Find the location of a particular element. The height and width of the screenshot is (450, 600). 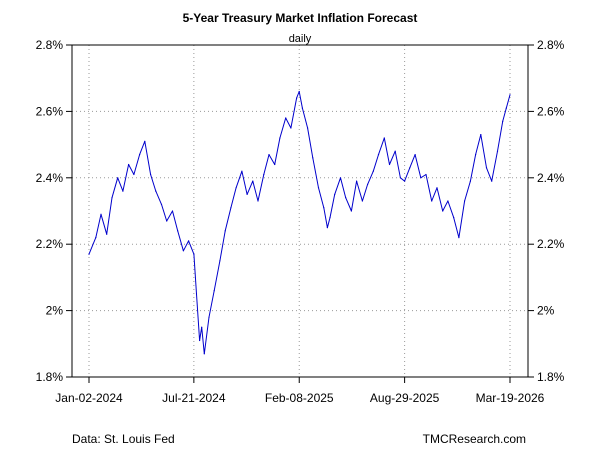

y-tick-label-left: 1.8% is located at coordinates (50, 377).